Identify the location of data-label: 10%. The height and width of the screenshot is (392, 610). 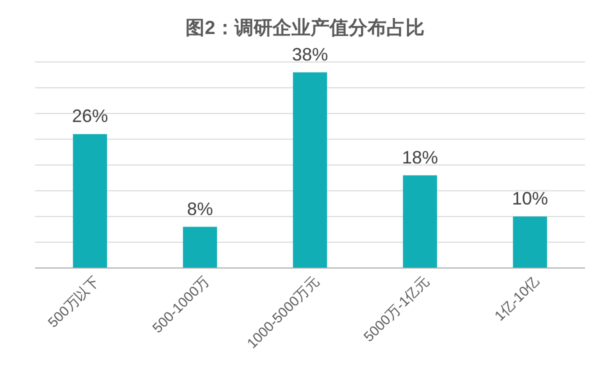
(530, 198).